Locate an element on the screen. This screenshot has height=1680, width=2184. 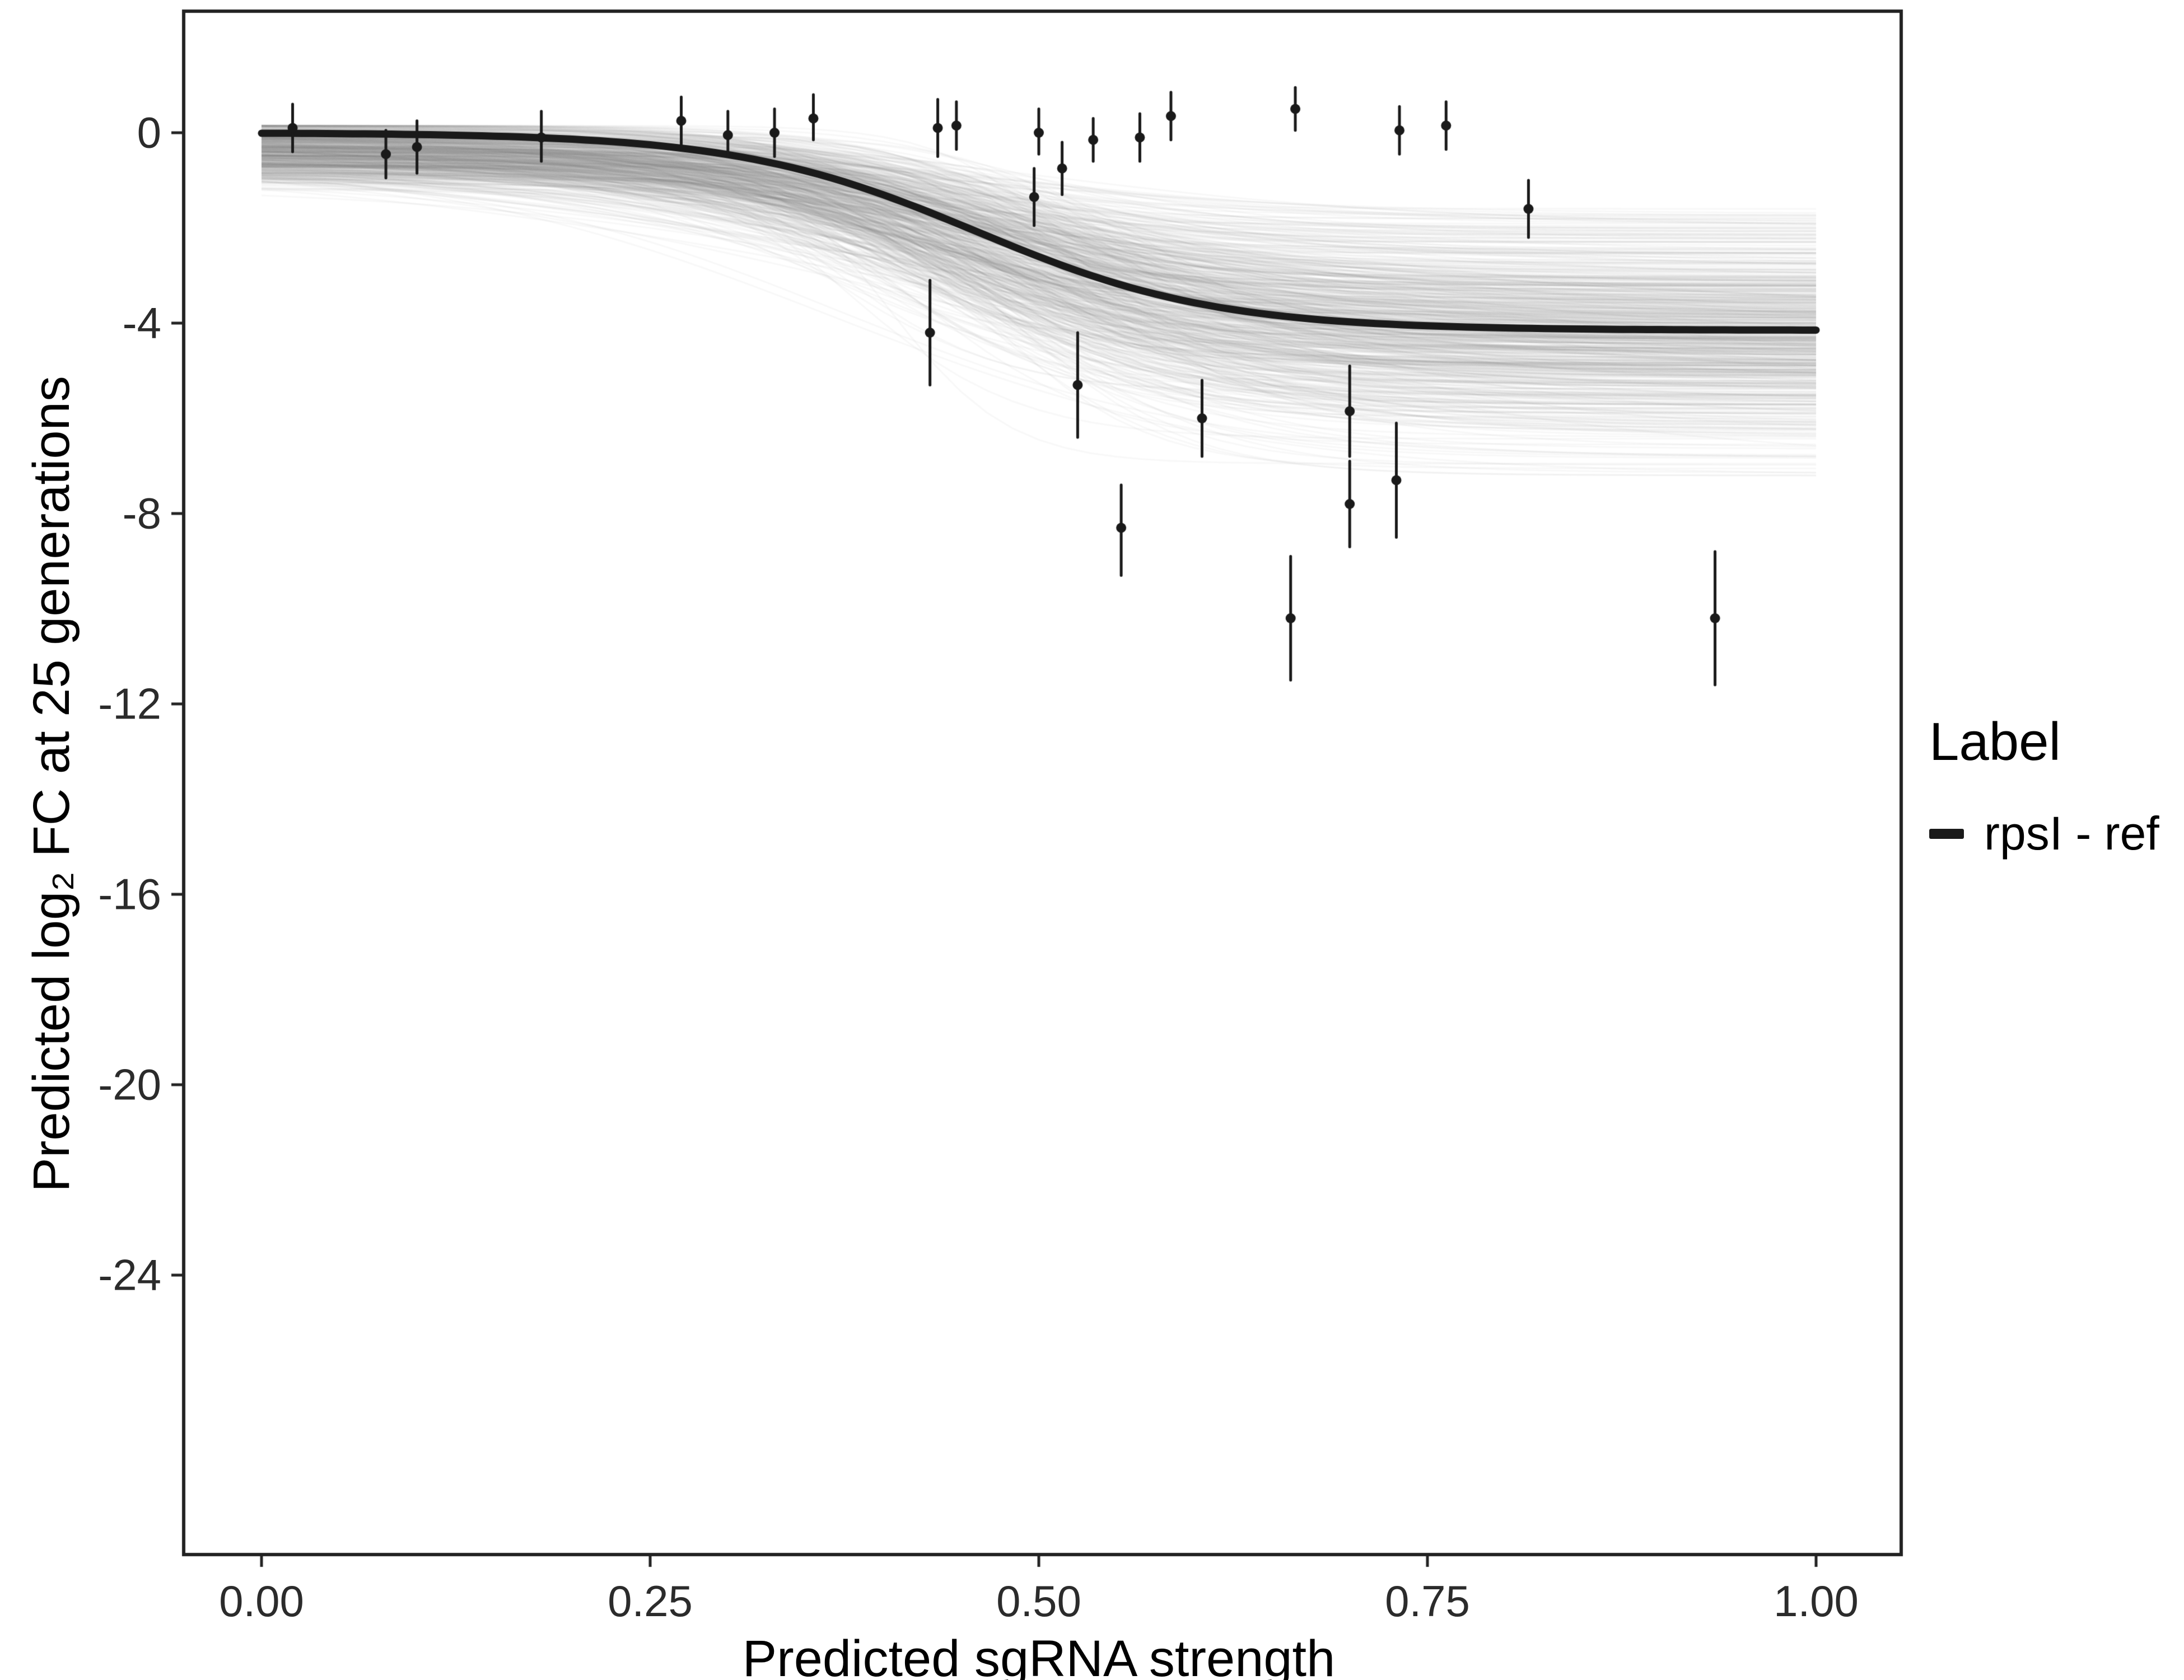
legend-item-label: rpsI - ref is located at coordinates (2072, 834).